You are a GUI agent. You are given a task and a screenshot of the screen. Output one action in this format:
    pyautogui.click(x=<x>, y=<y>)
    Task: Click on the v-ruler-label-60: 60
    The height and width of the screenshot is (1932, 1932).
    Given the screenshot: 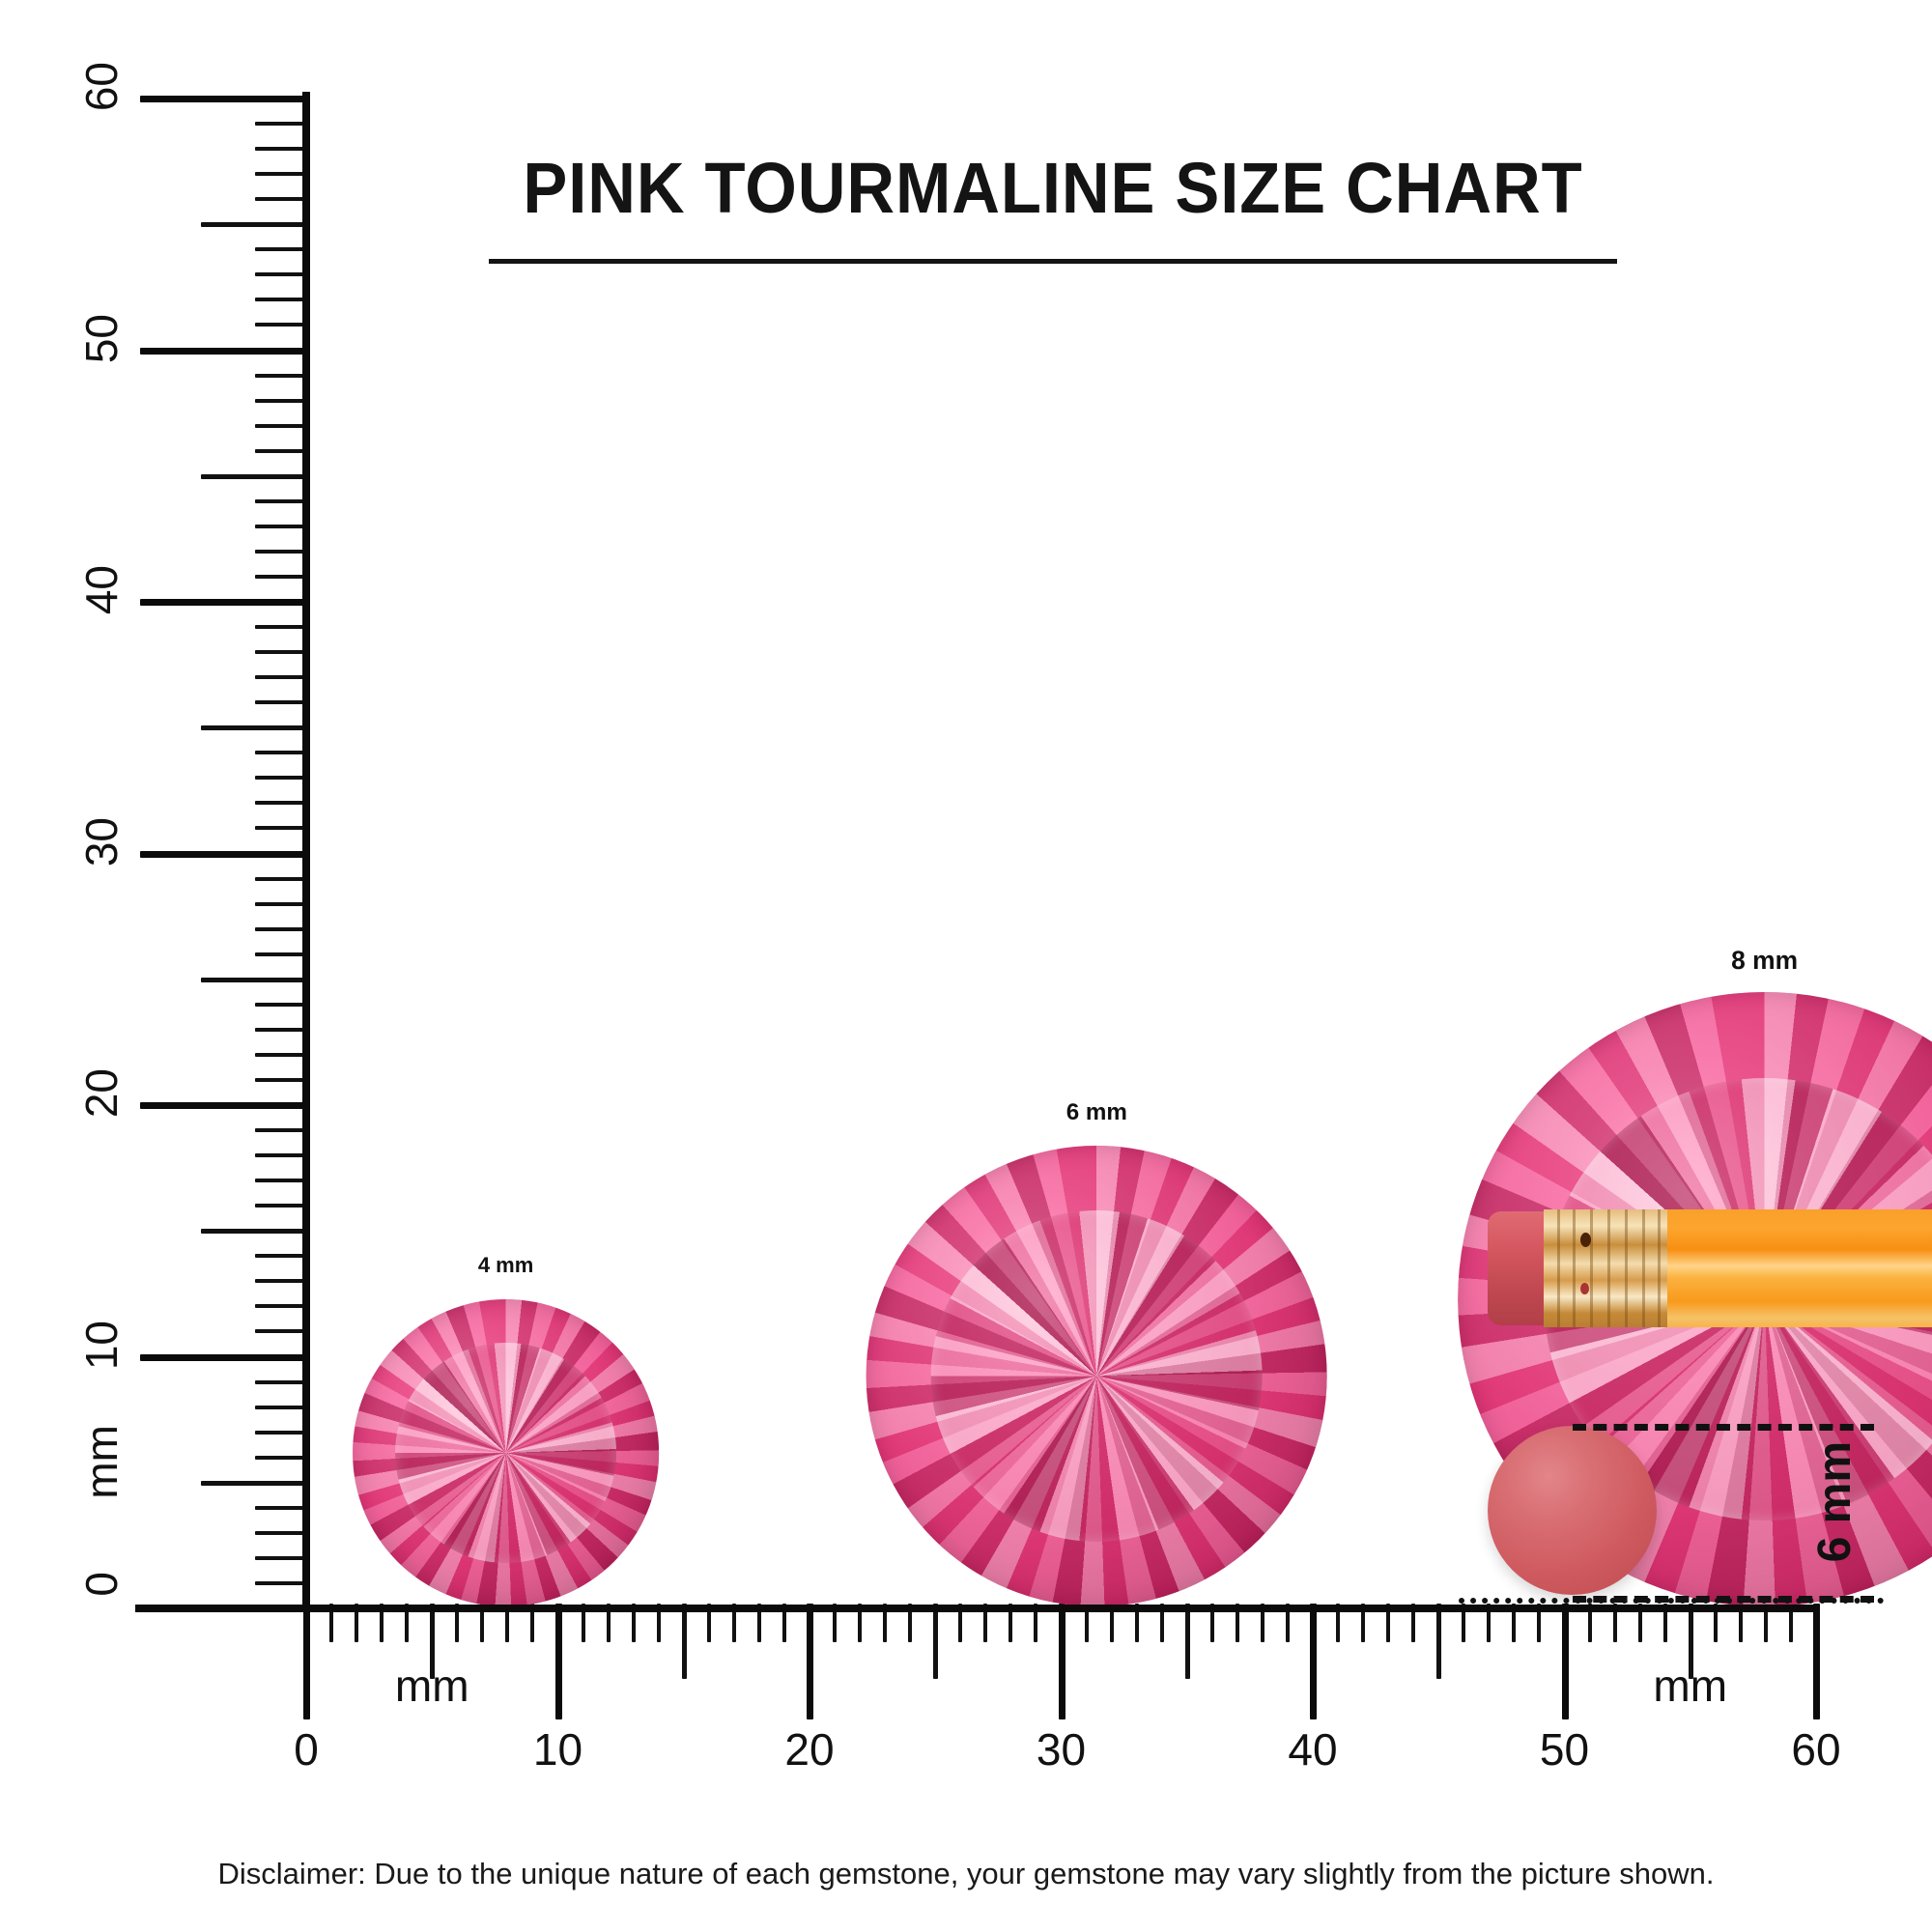 What is the action you would take?
    pyautogui.click(x=101, y=87)
    